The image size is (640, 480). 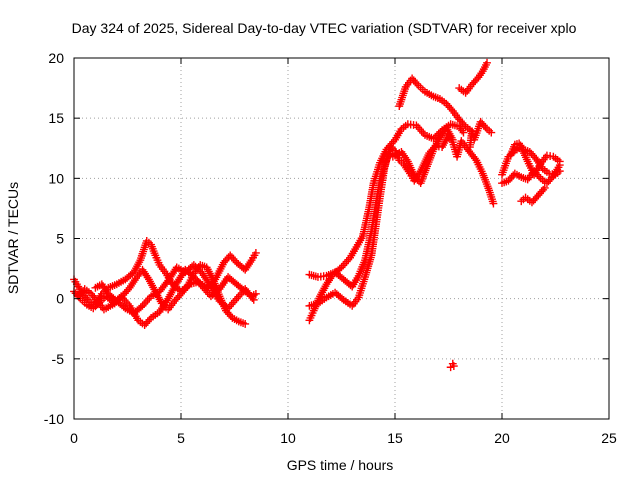 I want to click on y-tick-label: 0, so click(x=60, y=299).